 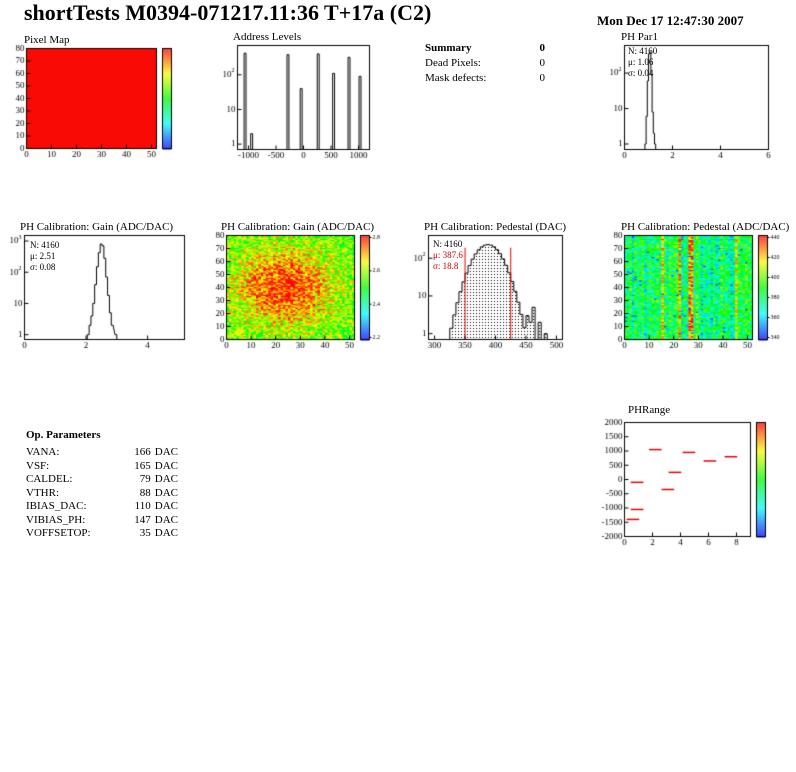 What do you see at coordinates (142, 465) in the screenshot?
I see `param-value: 165` at bounding box center [142, 465].